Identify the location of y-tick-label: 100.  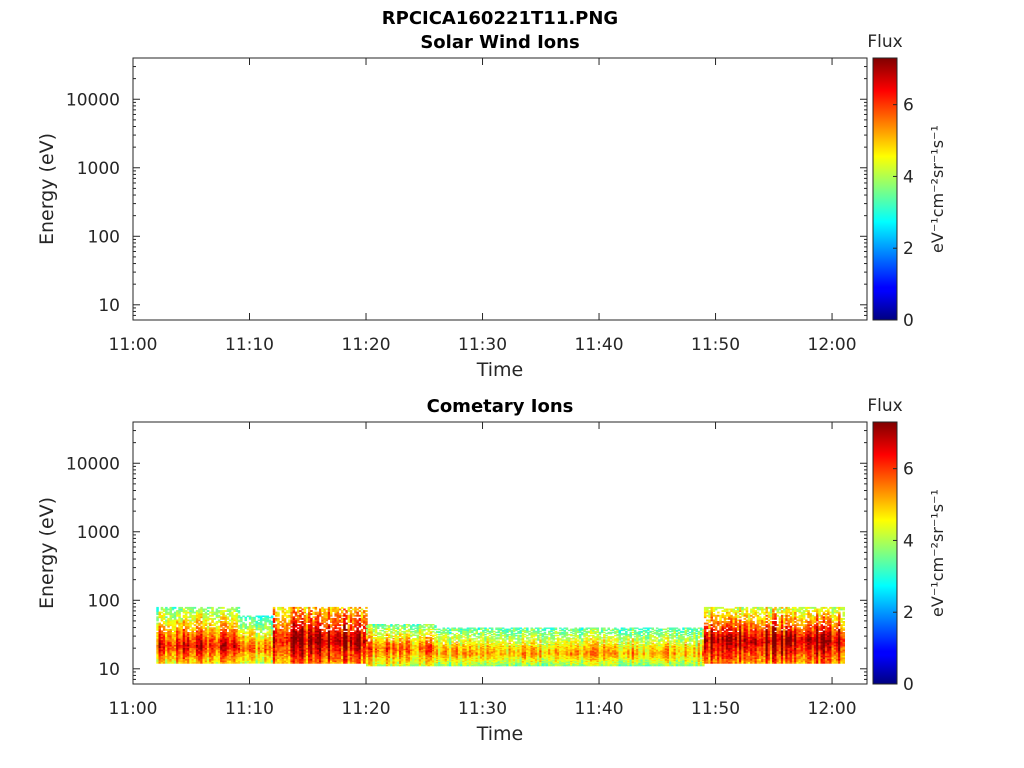
(104, 237).